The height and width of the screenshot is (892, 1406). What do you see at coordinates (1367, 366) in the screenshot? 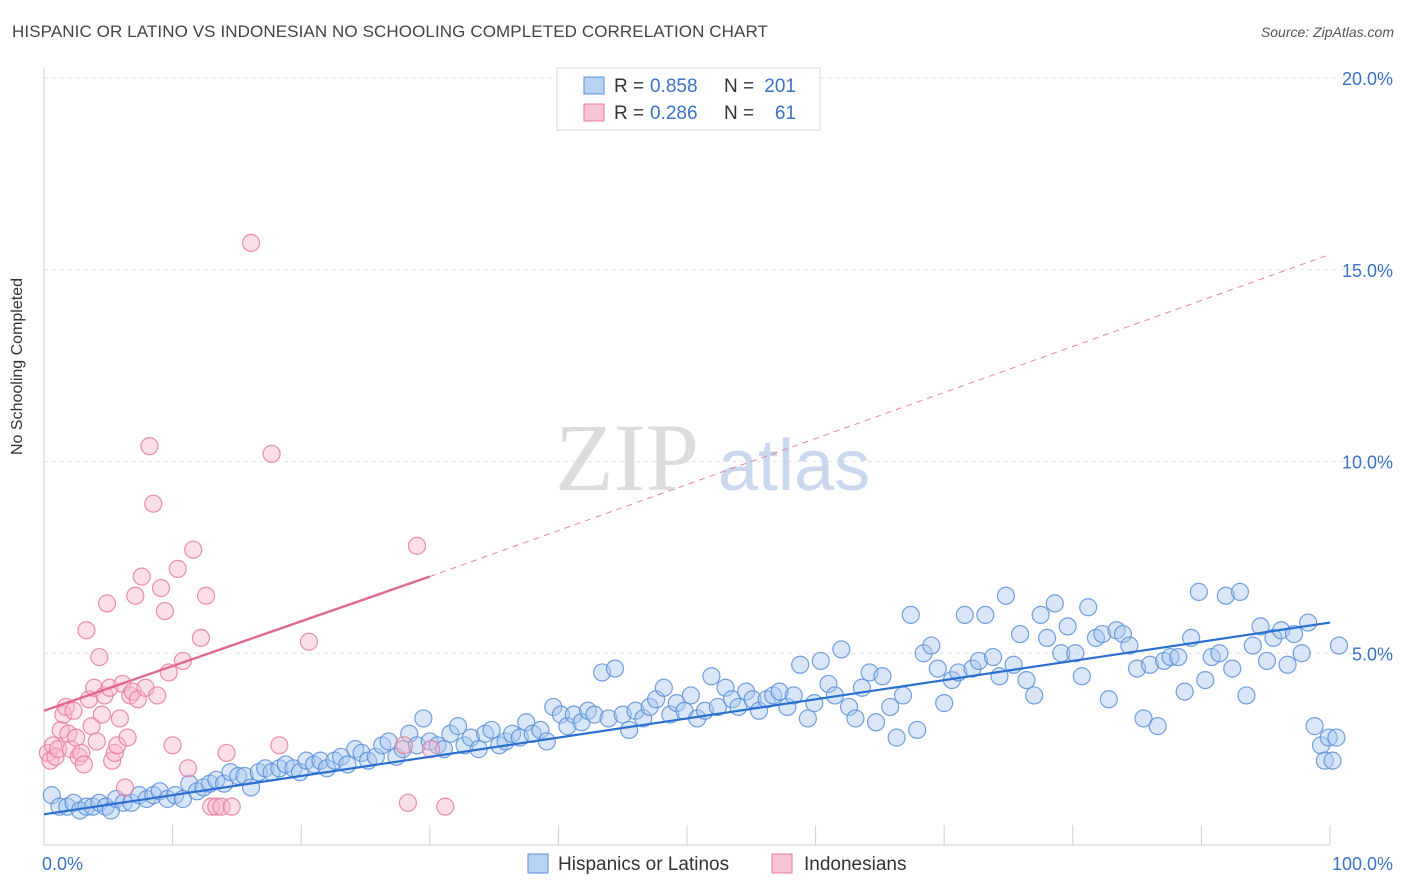
I see `y-tick-labels: 5.0% 10.0% 15.0% 20.0%` at bounding box center [1367, 366].